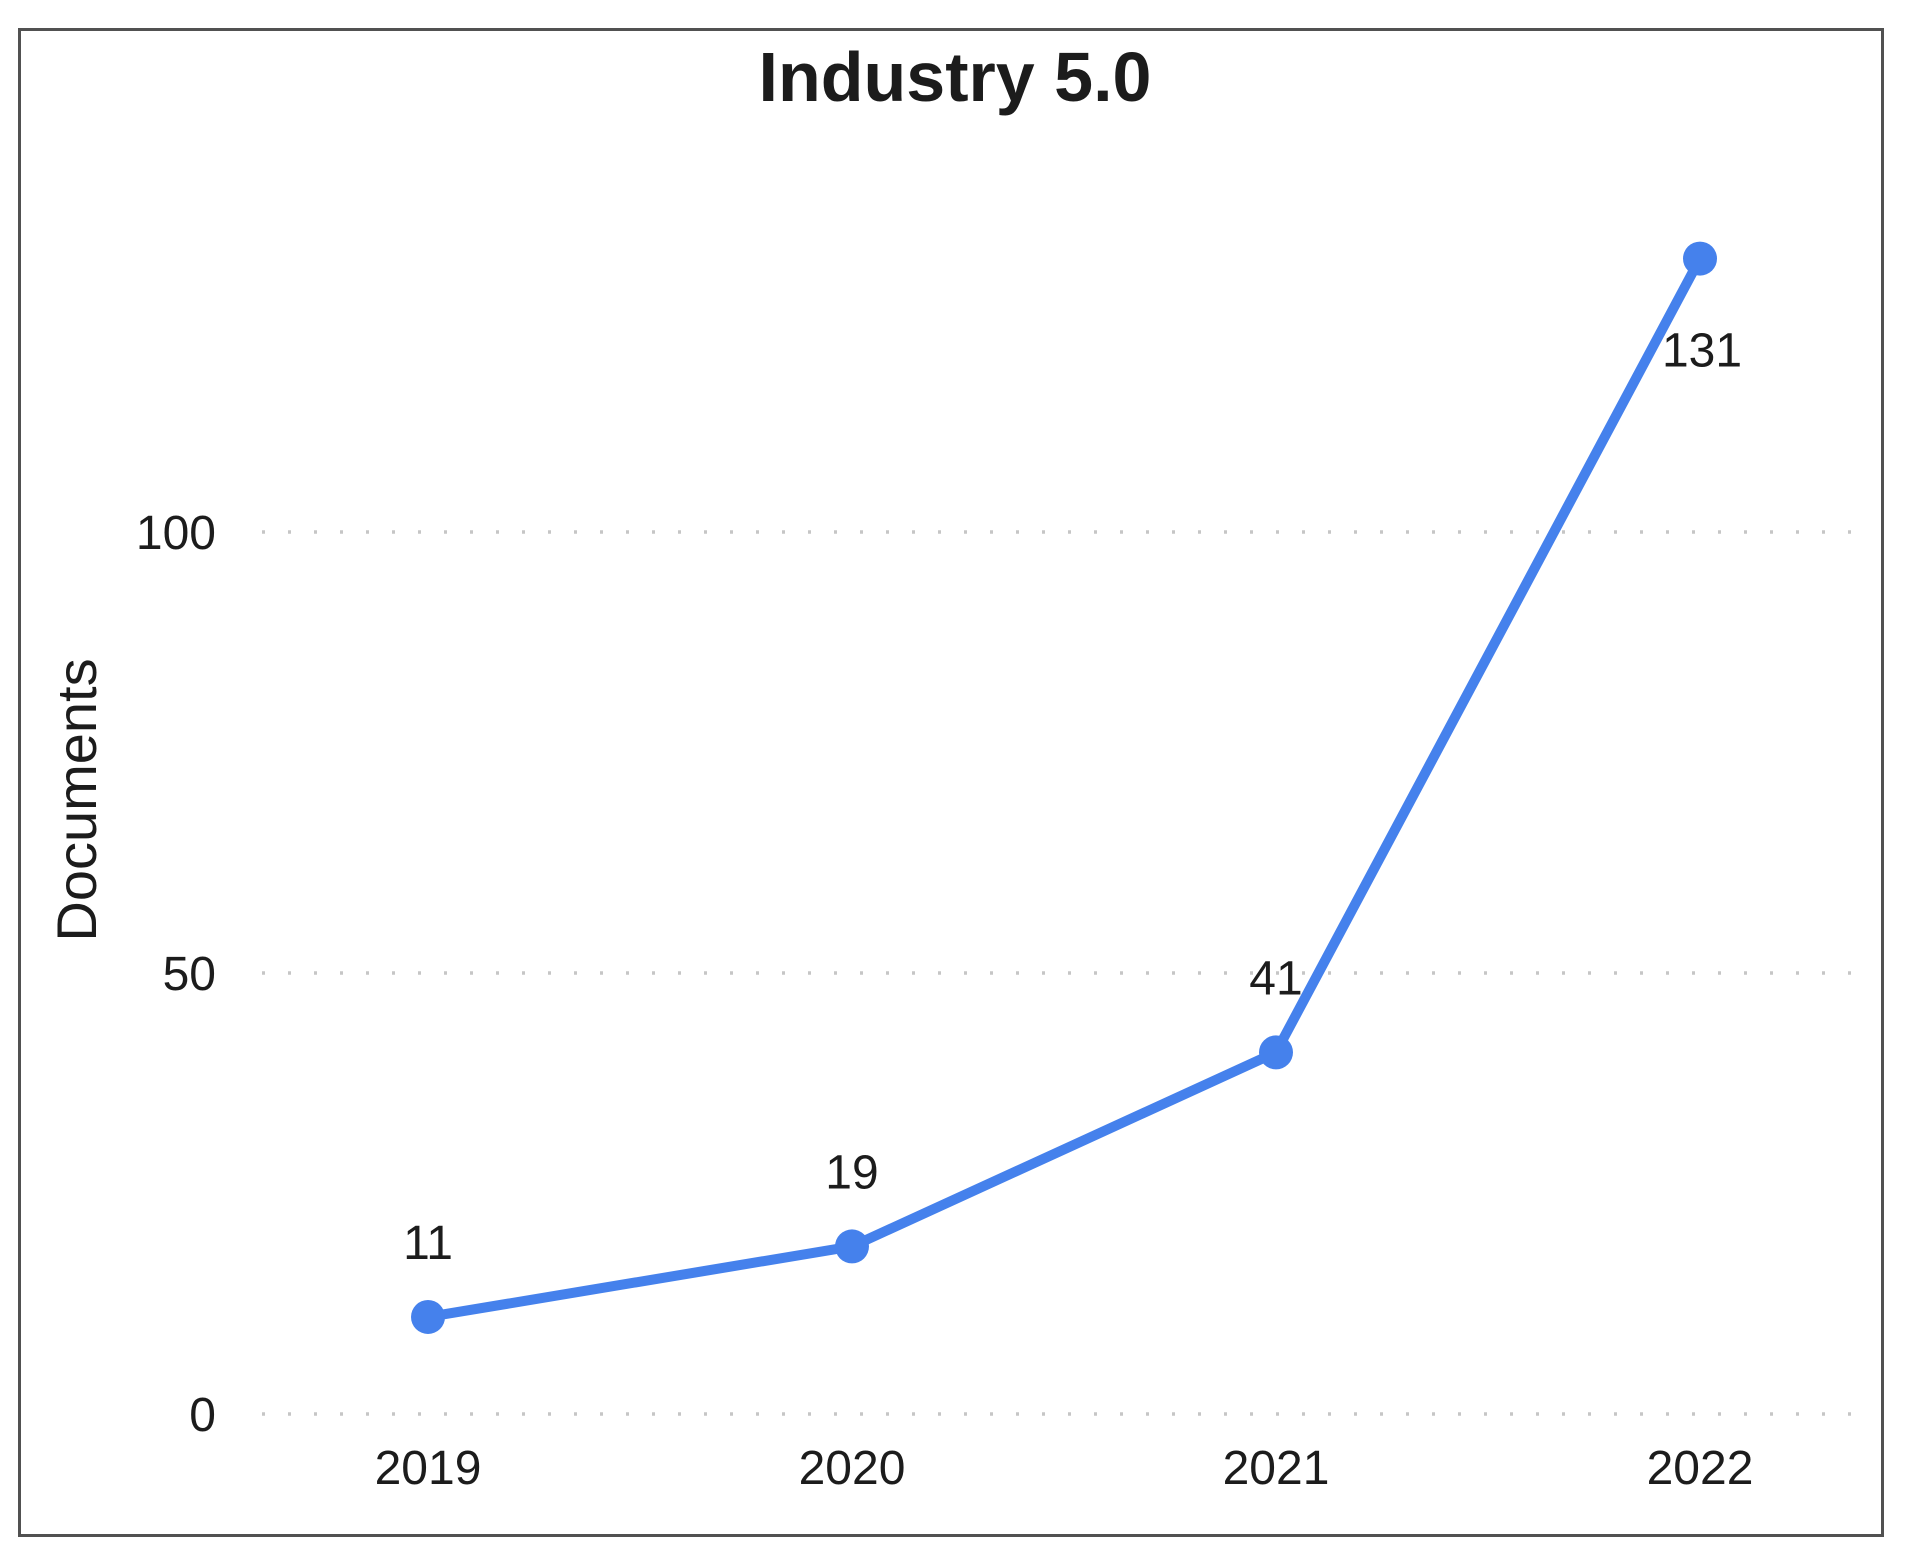 Image resolution: width=1917 pixels, height=1568 pixels. I want to click on x-tick-label: 2020, so click(852, 1468).